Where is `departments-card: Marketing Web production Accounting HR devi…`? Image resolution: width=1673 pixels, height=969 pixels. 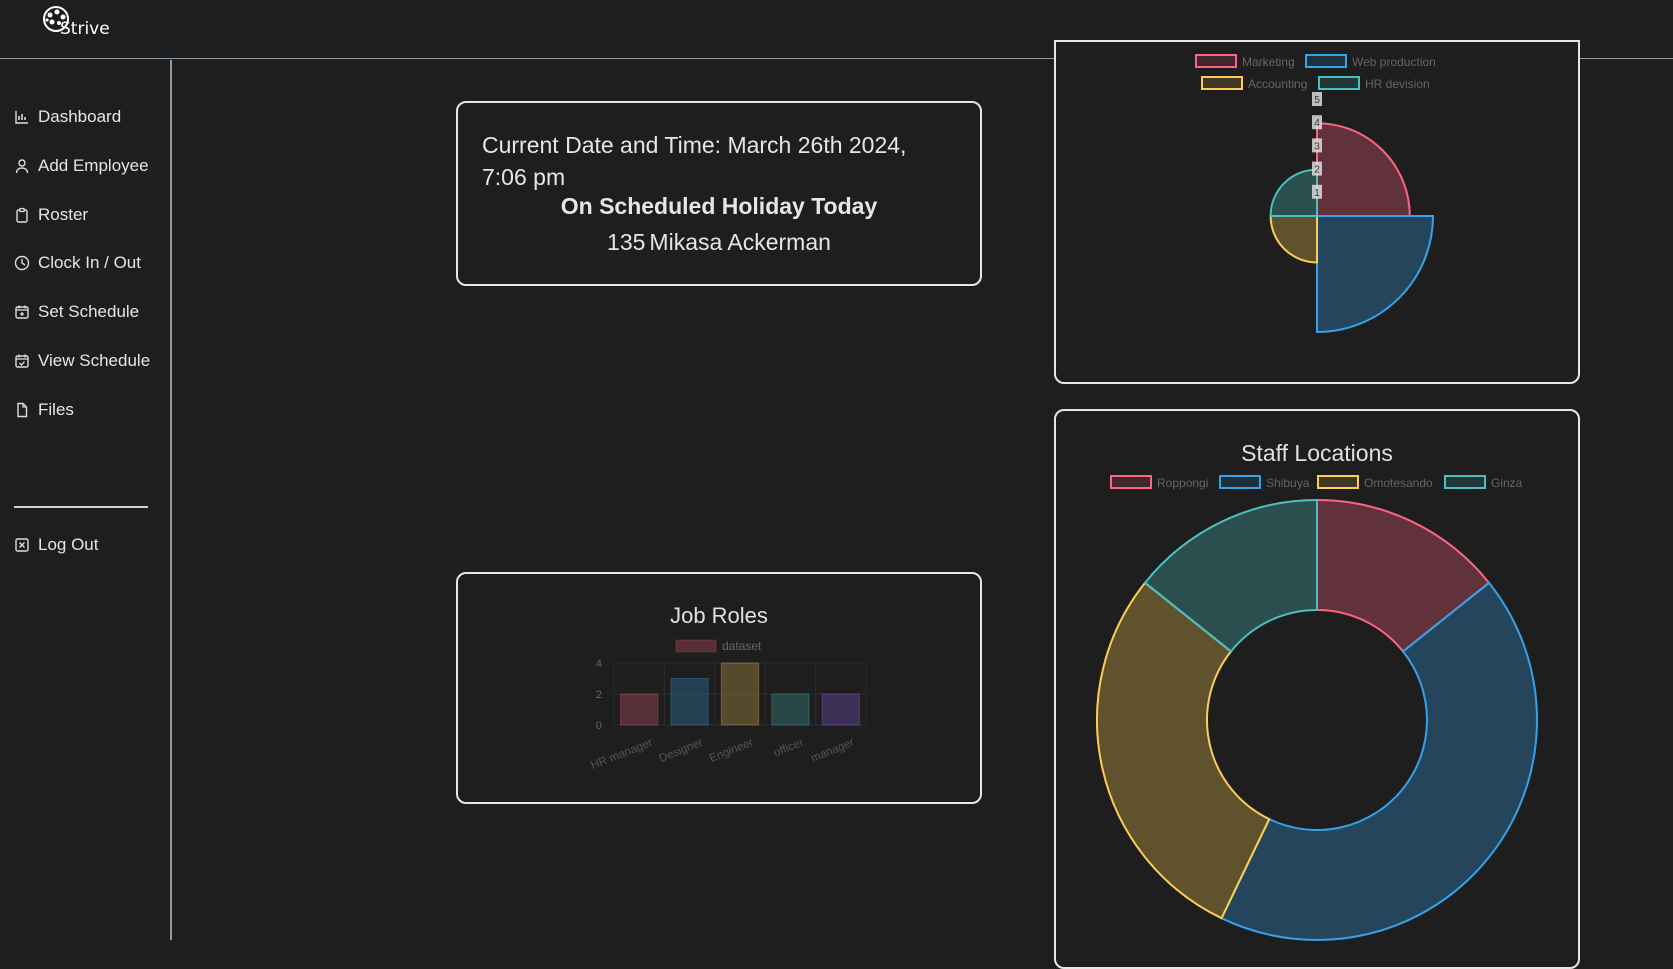
departments-card: Marketing Web production Accounting HR devi… is located at coordinates (1317, 212).